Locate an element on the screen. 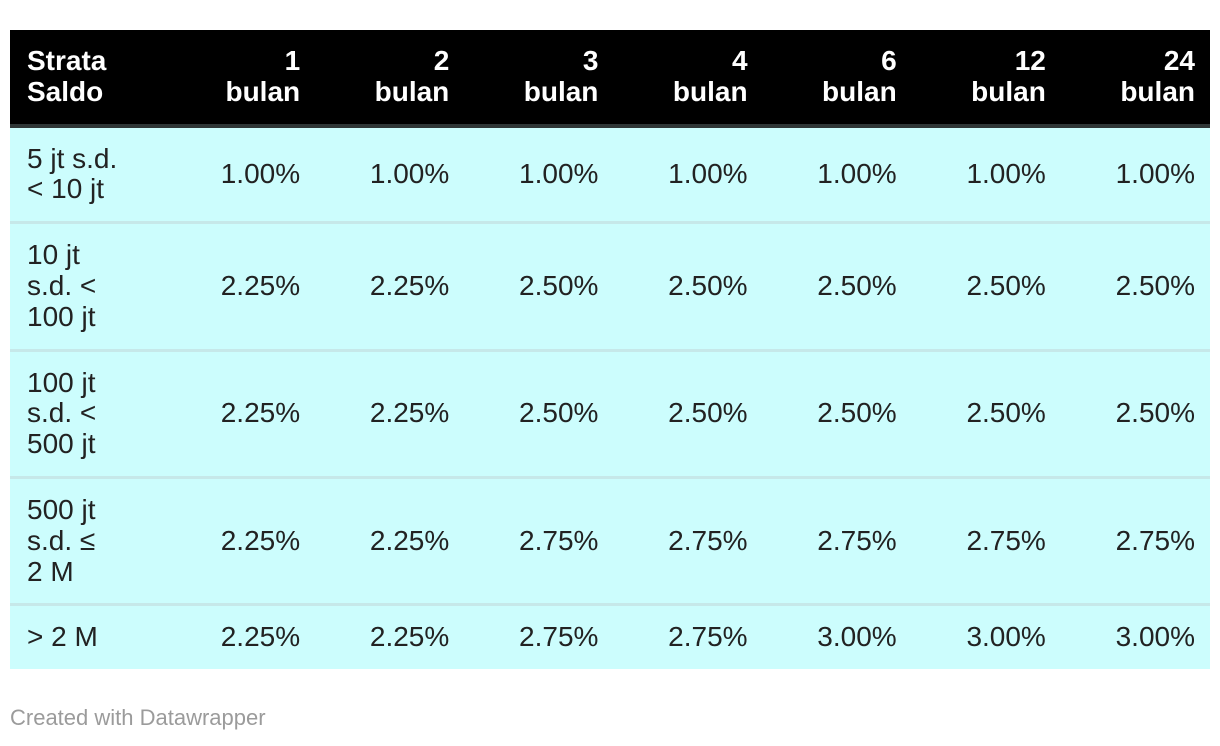 This screenshot has height=746, width=1220. column-header-6-bulan: 6 bulan is located at coordinates (837, 79).